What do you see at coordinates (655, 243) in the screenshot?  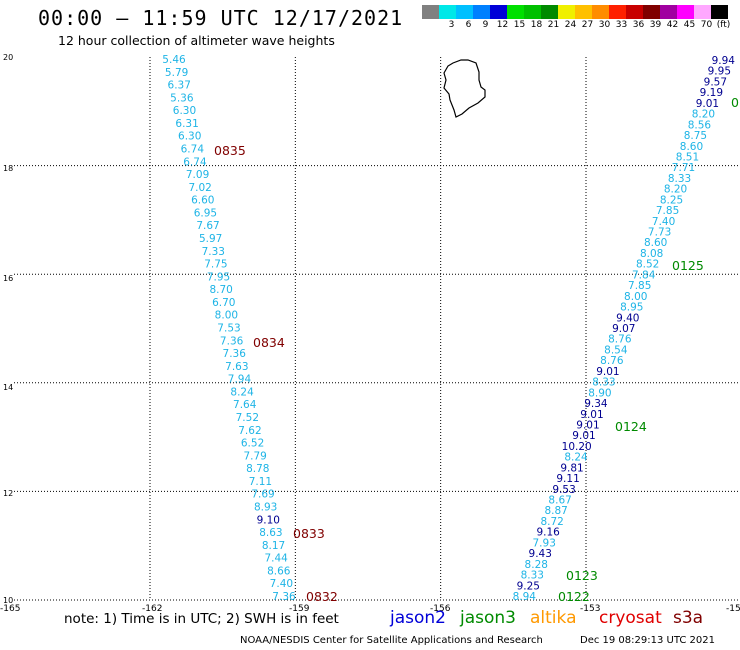 I see `wave-height-label: 8.60` at bounding box center [655, 243].